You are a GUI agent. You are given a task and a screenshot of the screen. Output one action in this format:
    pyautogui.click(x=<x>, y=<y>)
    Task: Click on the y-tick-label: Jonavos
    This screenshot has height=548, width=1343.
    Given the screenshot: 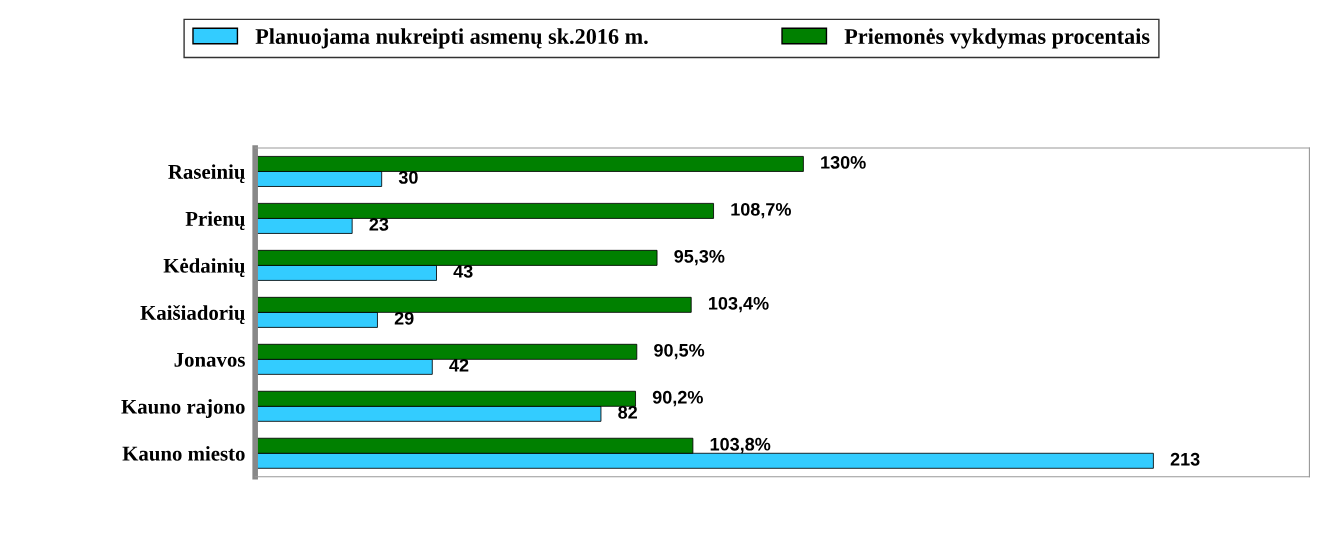 What is the action you would take?
    pyautogui.click(x=209, y=359)
    